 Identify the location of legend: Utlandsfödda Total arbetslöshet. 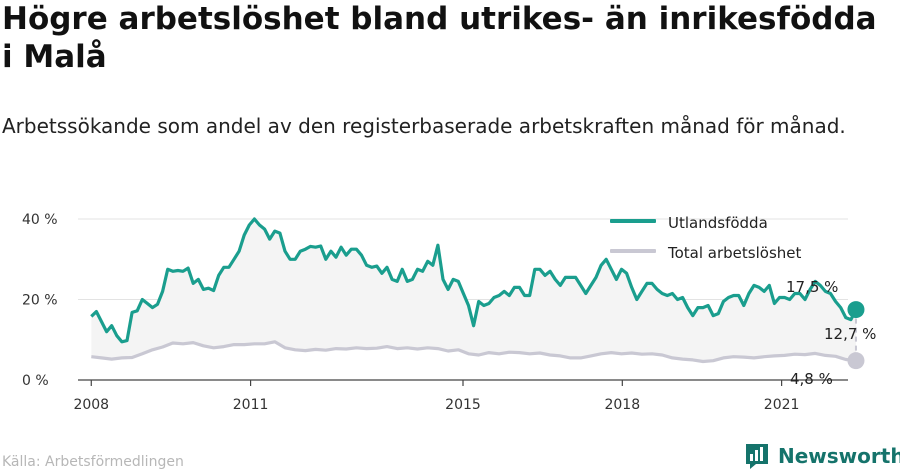
(706, 238).